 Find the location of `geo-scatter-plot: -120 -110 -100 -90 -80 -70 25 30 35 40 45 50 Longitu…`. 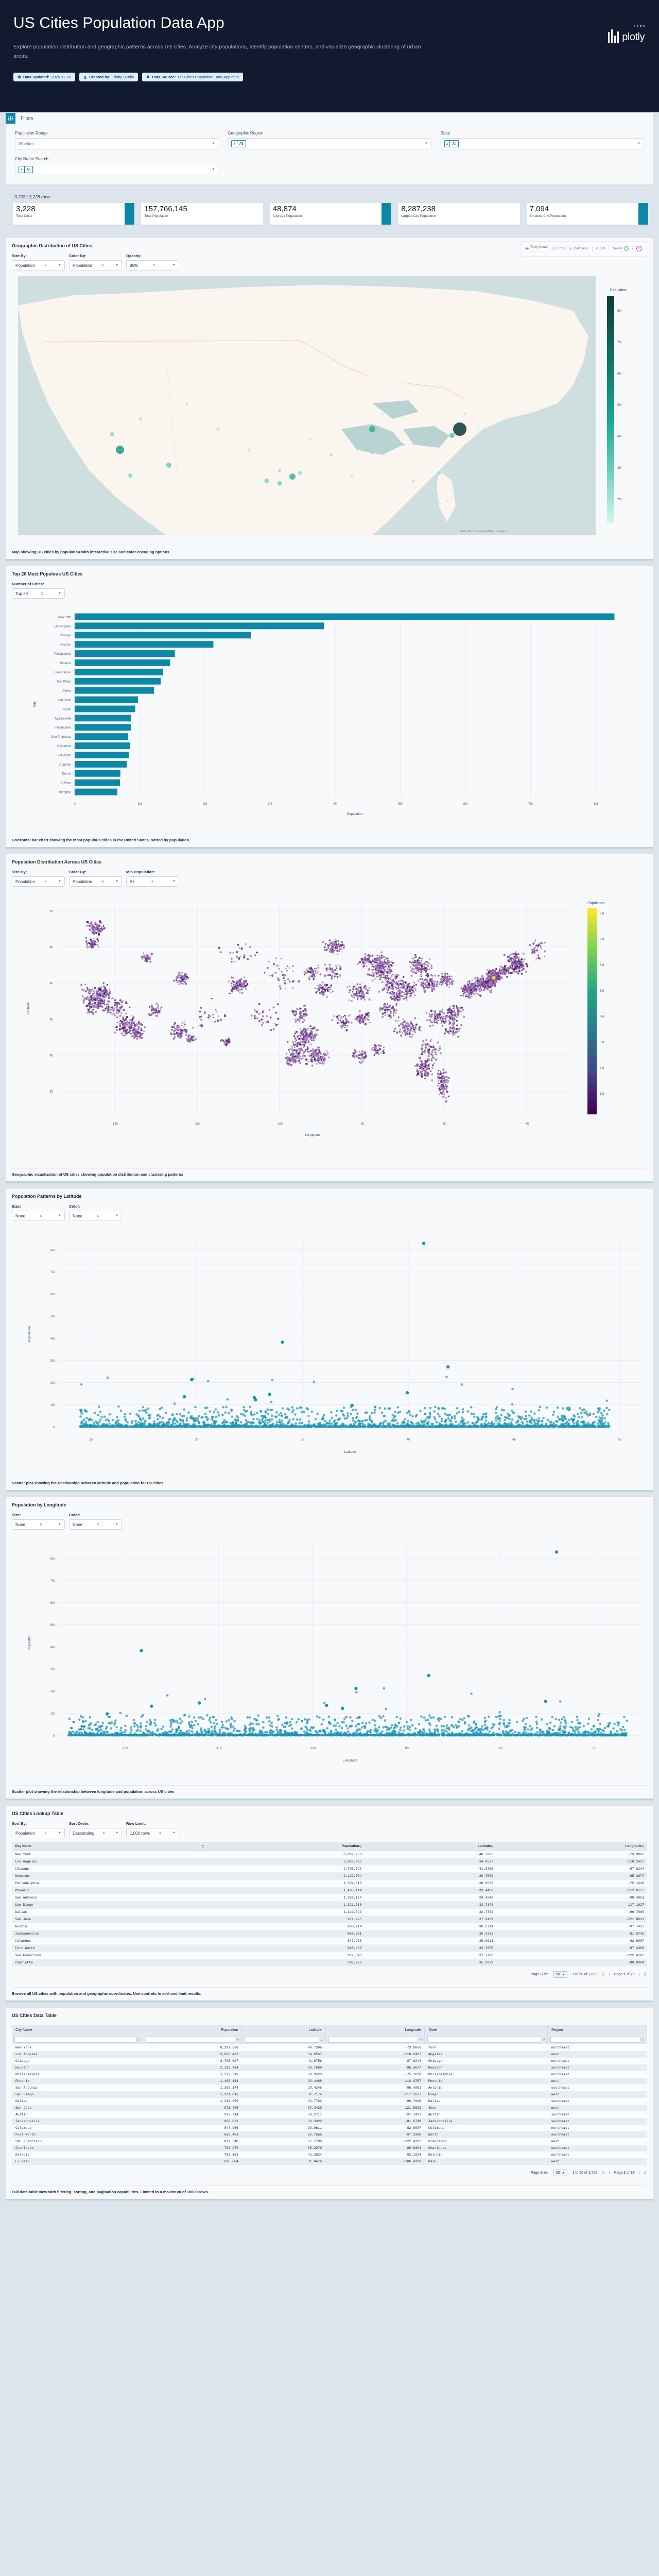

geo-scatter-plot: -120 -110 -100 -90 -80 -70 25 30 35 40 45 50 Longitu… is located at coordinates (329, 1027).